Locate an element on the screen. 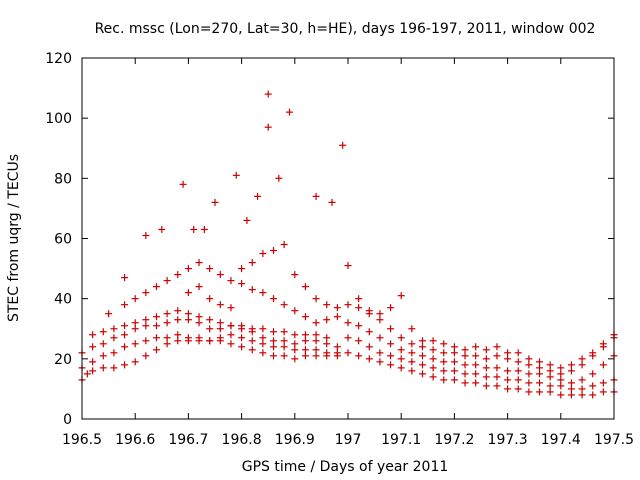 This screenshot has height=480, width=640. series-peaks is located at coordinates (234, 186).